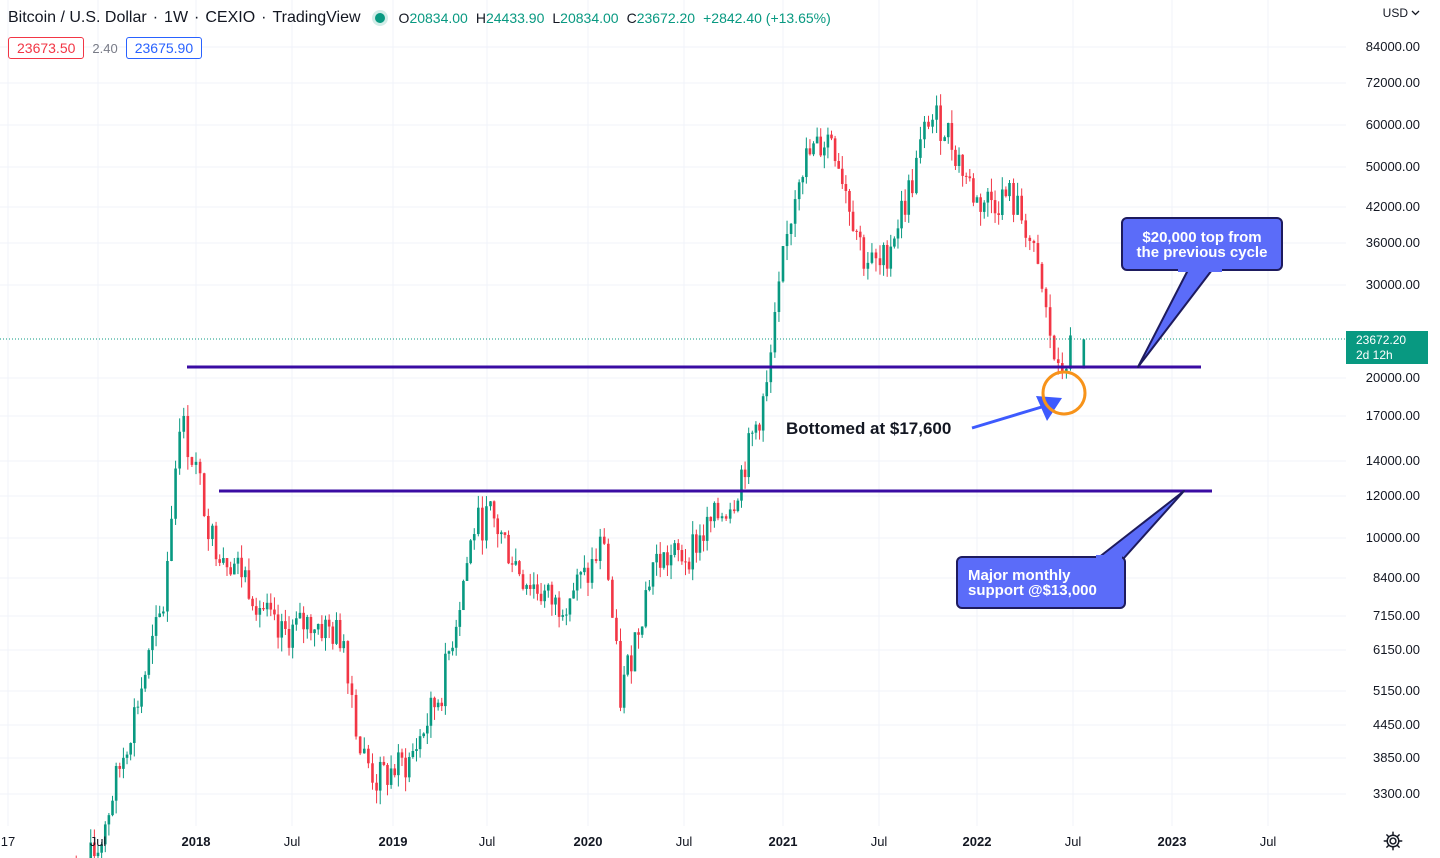  What do you see at coordinates (1401, 13) in the screenshot?
I see `currency-selector: USD` at bounding box center [1401, 13].